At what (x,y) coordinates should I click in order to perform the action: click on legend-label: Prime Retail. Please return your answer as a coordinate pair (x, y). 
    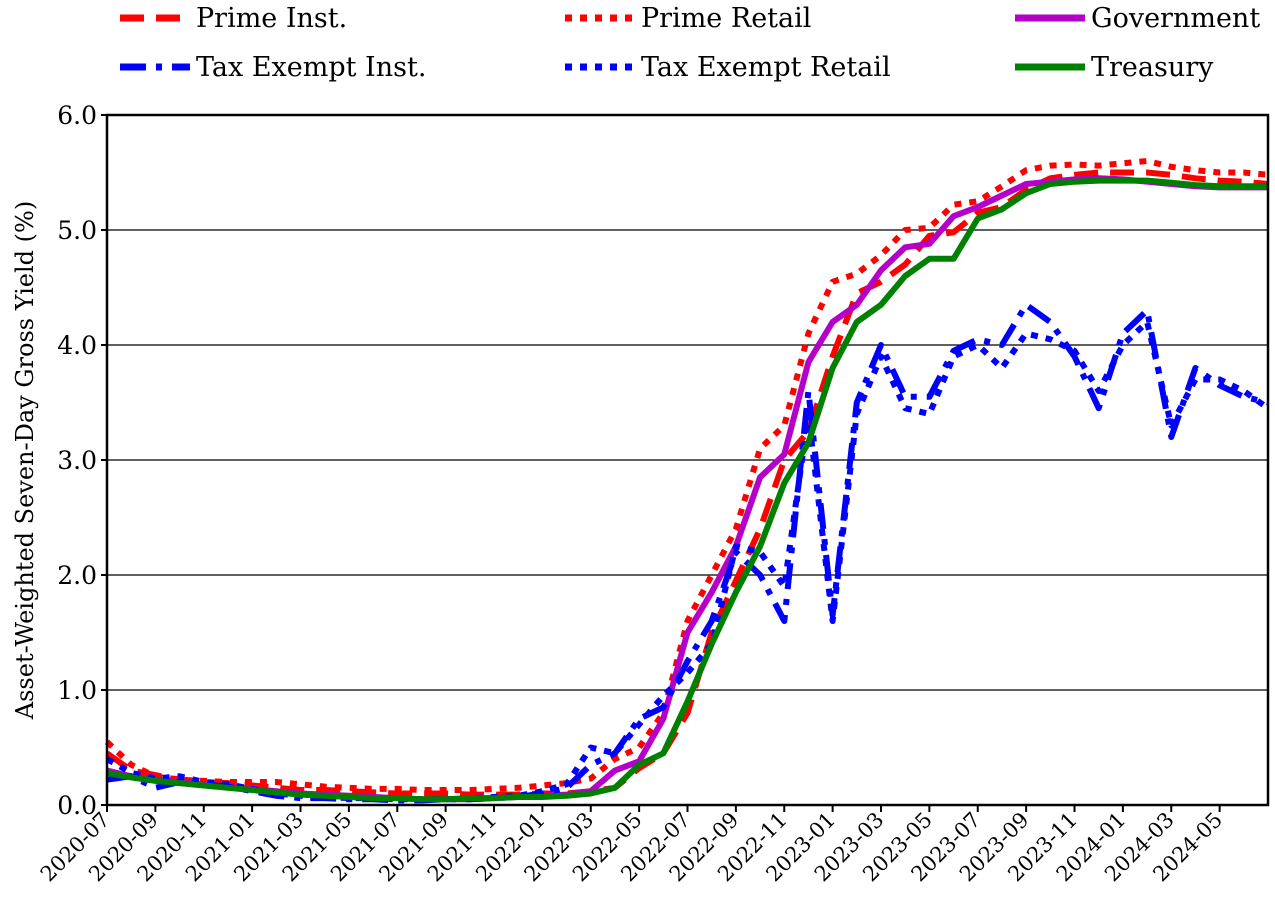
    Looking at the image, I should click on (726, 18).